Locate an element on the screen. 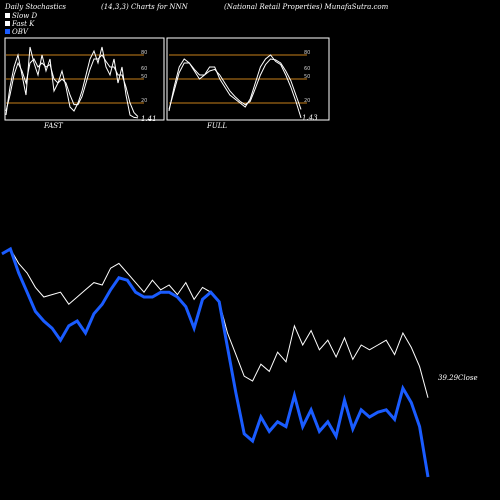 This screenshot has height=500, width=500. full-level-lines is located at coordinates (238, 79).